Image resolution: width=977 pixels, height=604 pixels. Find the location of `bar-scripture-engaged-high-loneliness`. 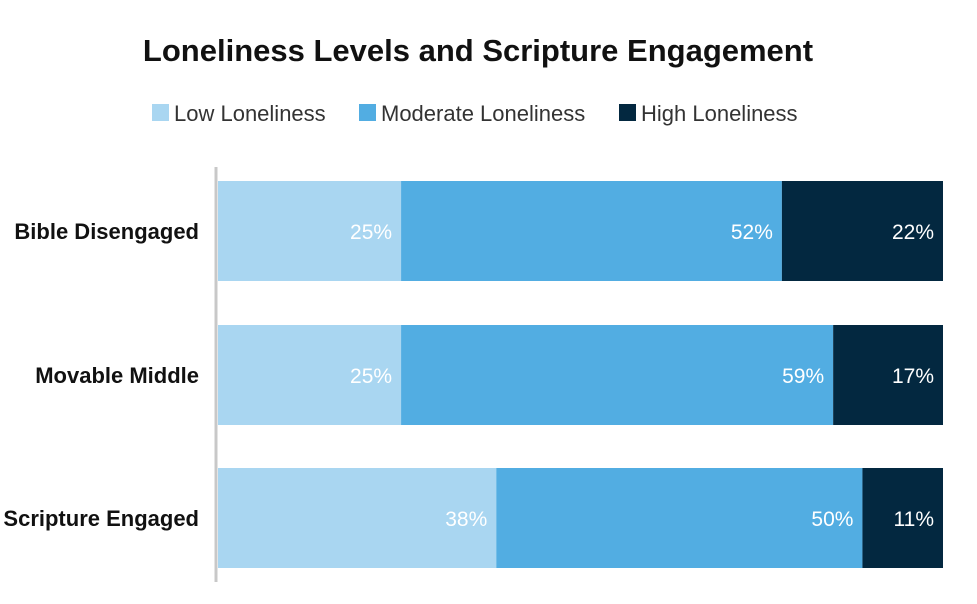

bar-scripture-engaged-high-loneliness is located at coordinates (902, 518).